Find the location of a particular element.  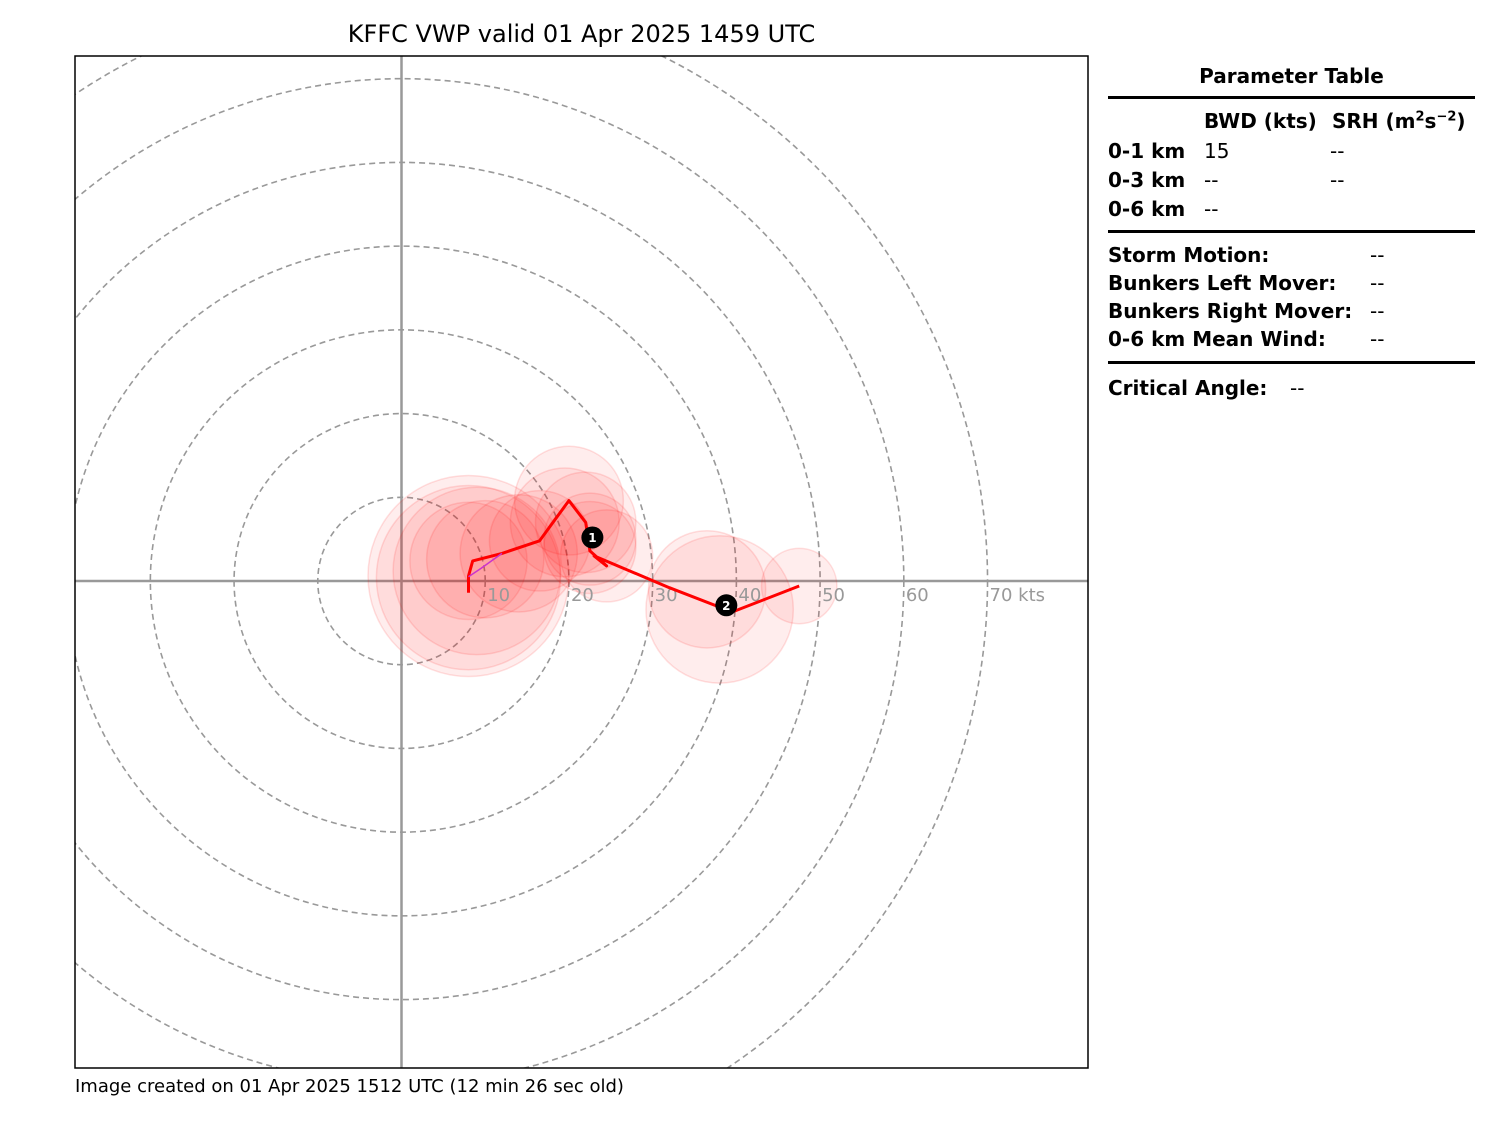

ring-label: 10 is located at coordinates (498, 595).